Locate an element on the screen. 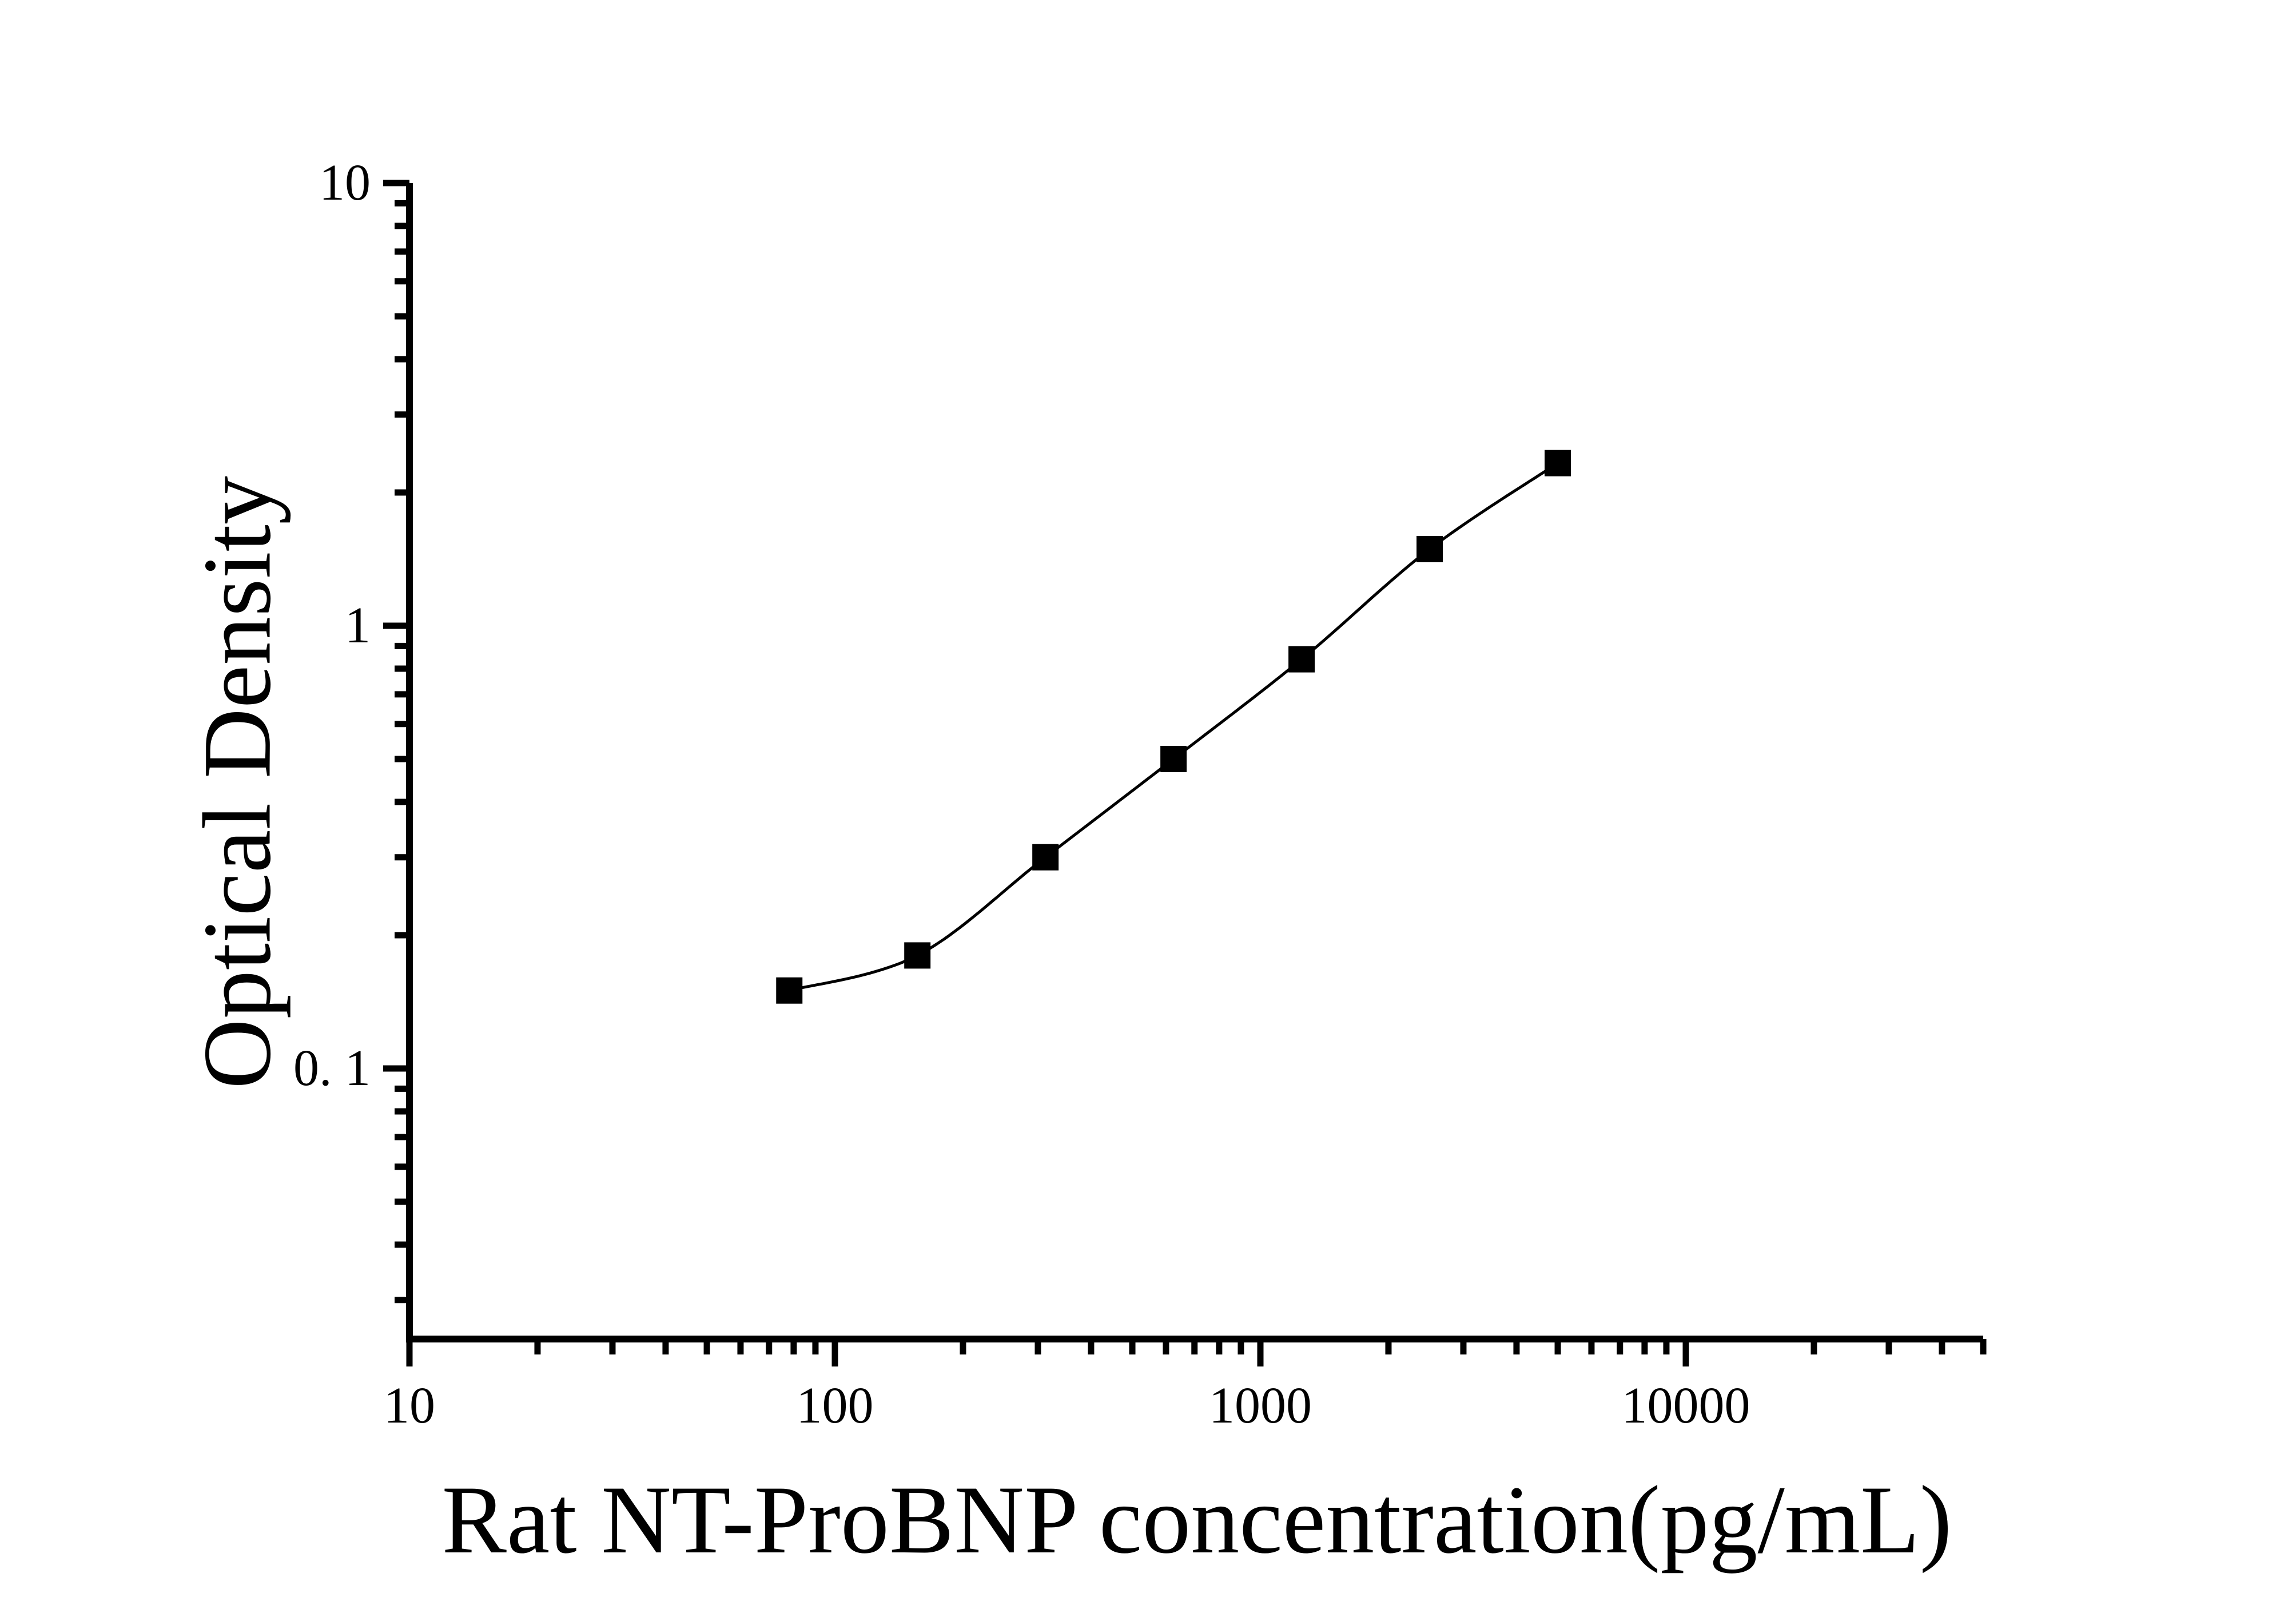 The width and height of the screenshot is (2296, 1605). y-tick-label-0. 1: 0. 1 is located at coordinates (332, 1068).